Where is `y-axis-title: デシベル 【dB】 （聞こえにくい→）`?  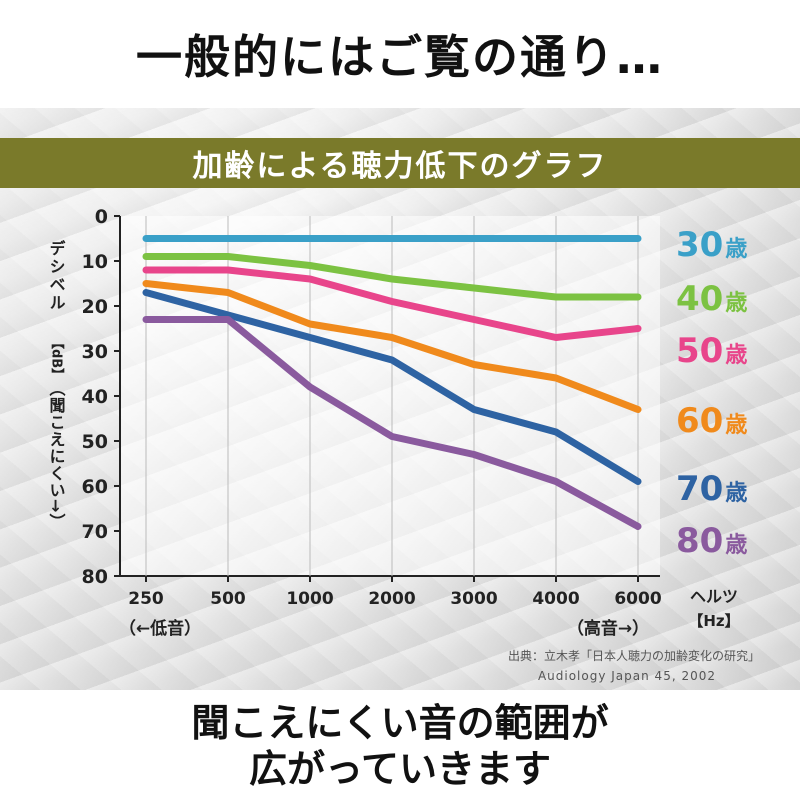 y-axis-title: デシベル 【dB】 （聞こえにくい→） is located at coordinates (56, 384).